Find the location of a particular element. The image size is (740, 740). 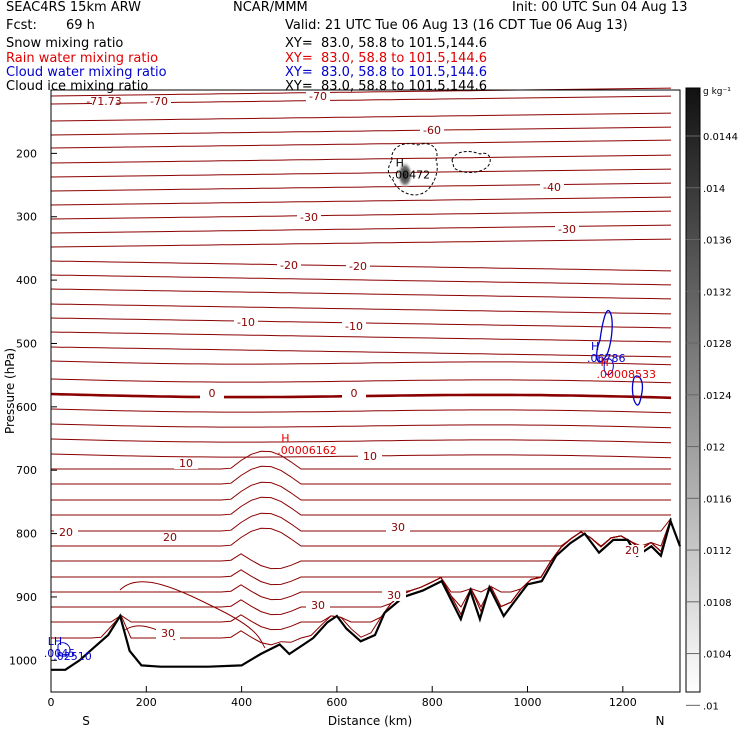

colorbar-tick-label: .0112 is located at coordinates (717, 551).